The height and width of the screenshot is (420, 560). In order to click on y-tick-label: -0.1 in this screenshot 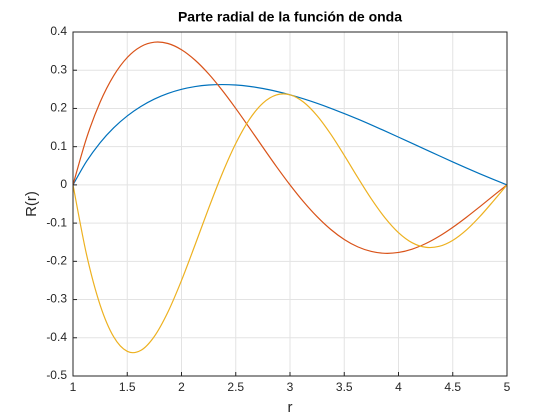, I will do `click(56, 222)`.